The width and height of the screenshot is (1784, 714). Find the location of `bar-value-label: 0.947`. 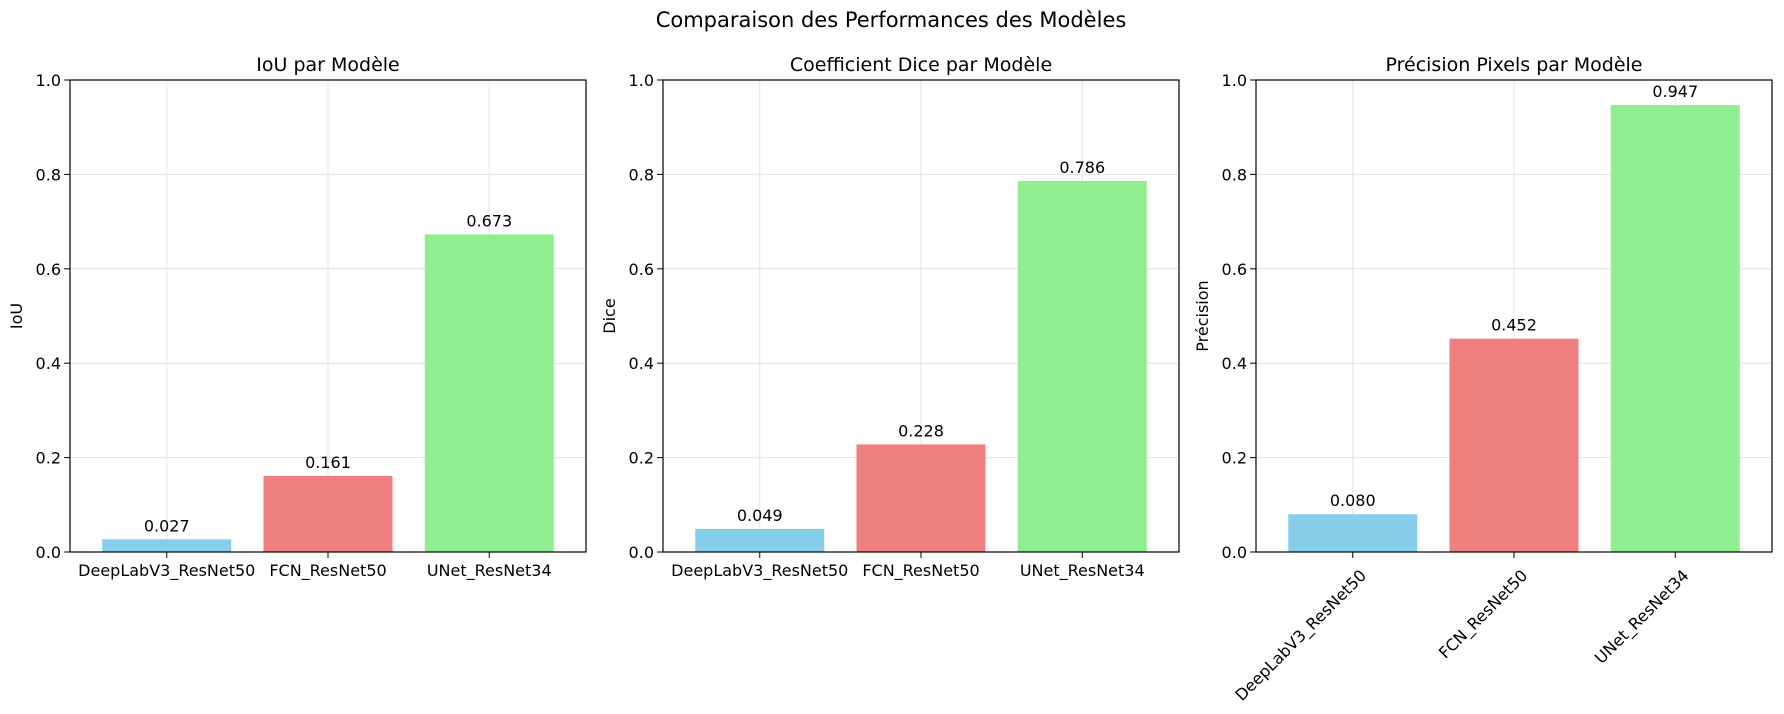

bar-value-label: 0.947 is located at coordinates (1675, 91).